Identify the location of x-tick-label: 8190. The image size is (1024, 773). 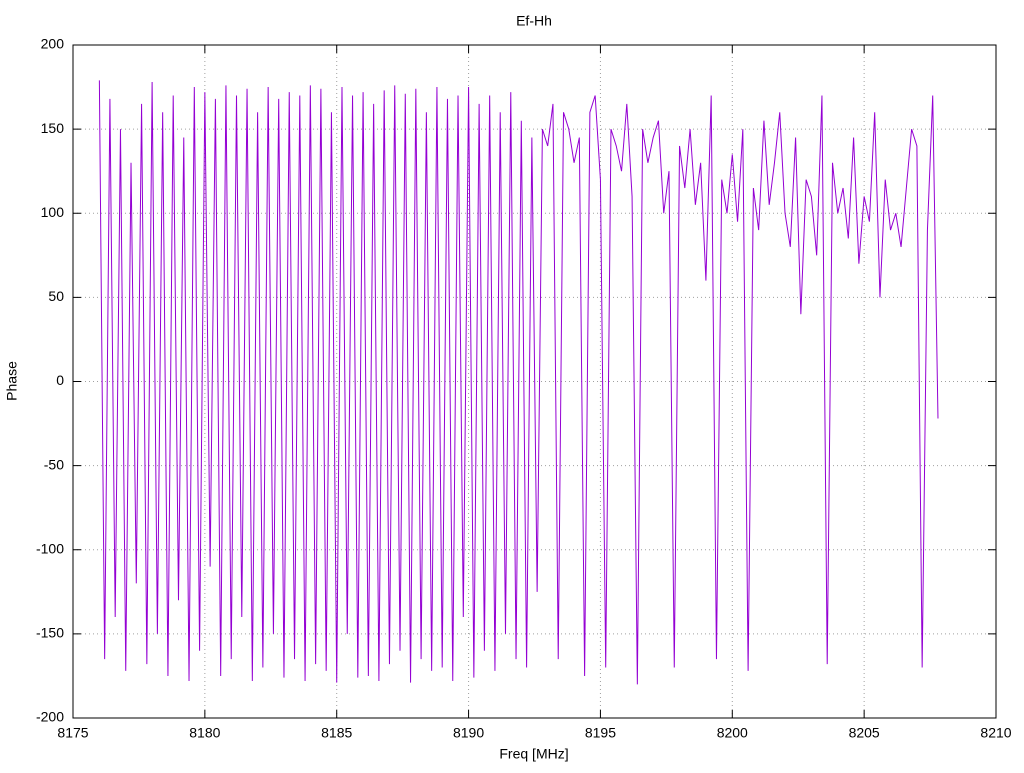
(468, 733).